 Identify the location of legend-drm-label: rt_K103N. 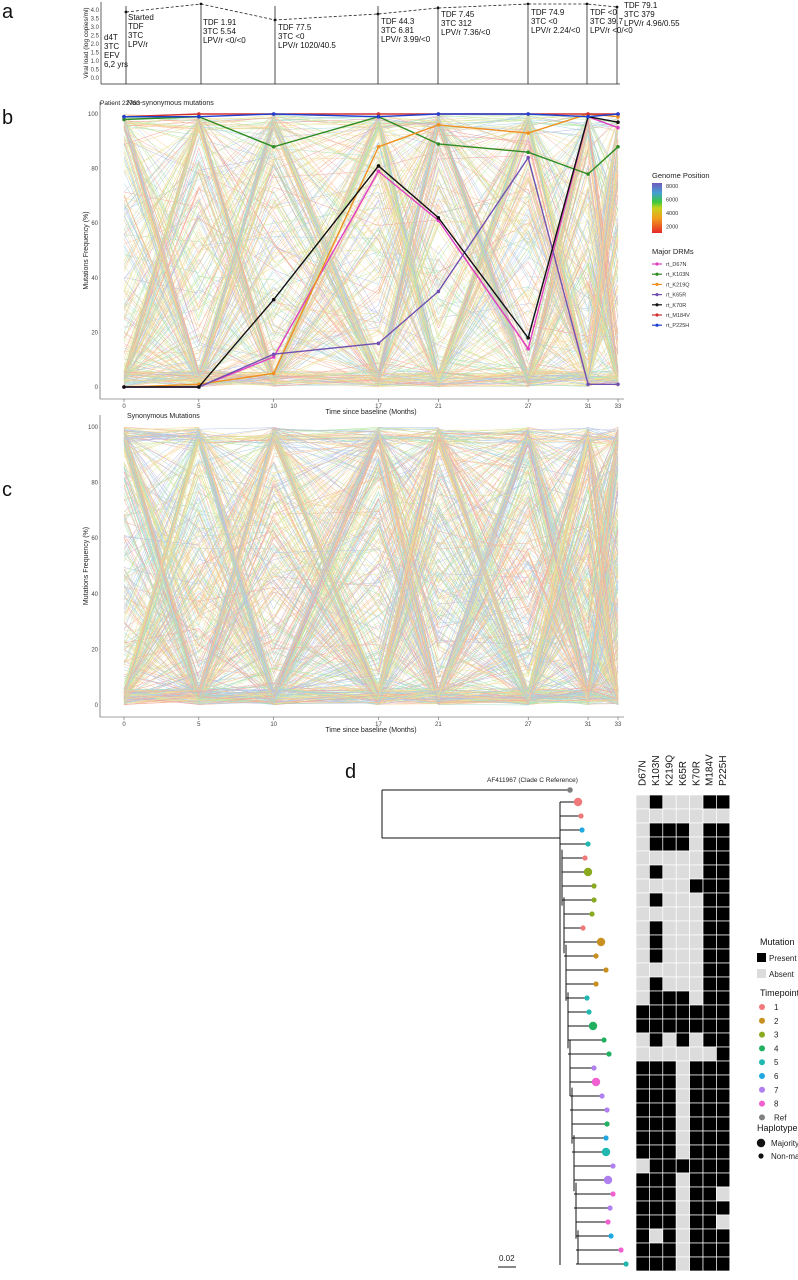
(677, 275).